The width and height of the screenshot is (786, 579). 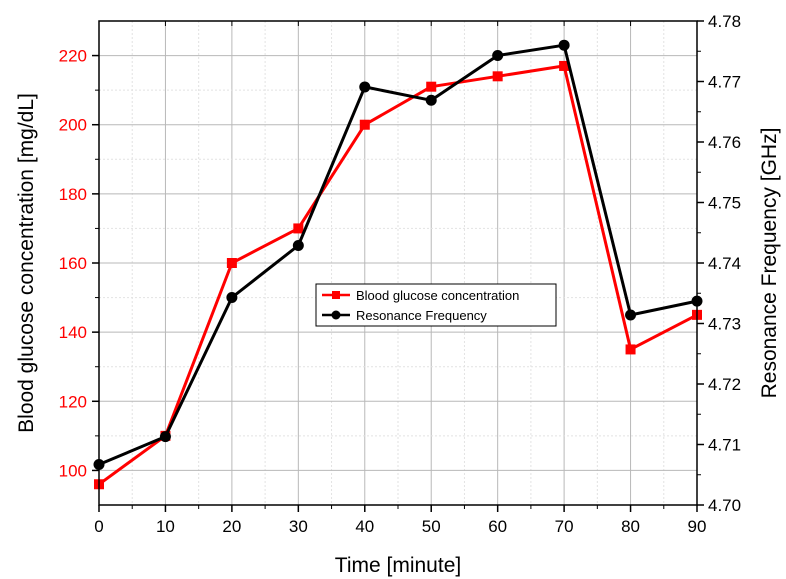 What do you see at coordinates (564, 526) in the screenshot?
I see `x-tick-label: 70` at bounding box center [564, 526].